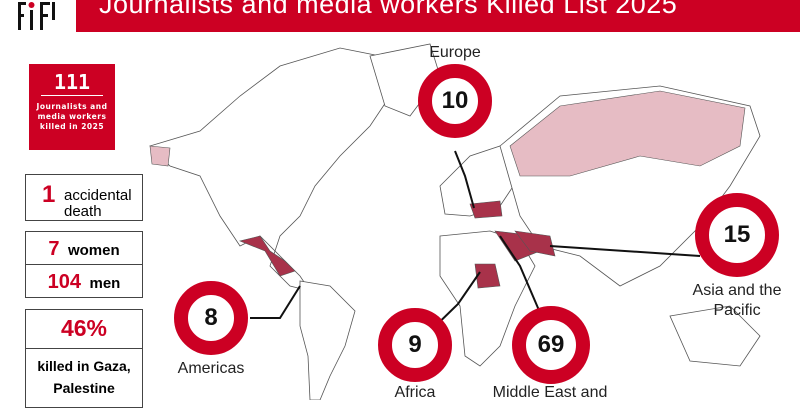  Describe the element at coordinates (64, 282) in the screenshot. I see `men-number: 104` at that location.